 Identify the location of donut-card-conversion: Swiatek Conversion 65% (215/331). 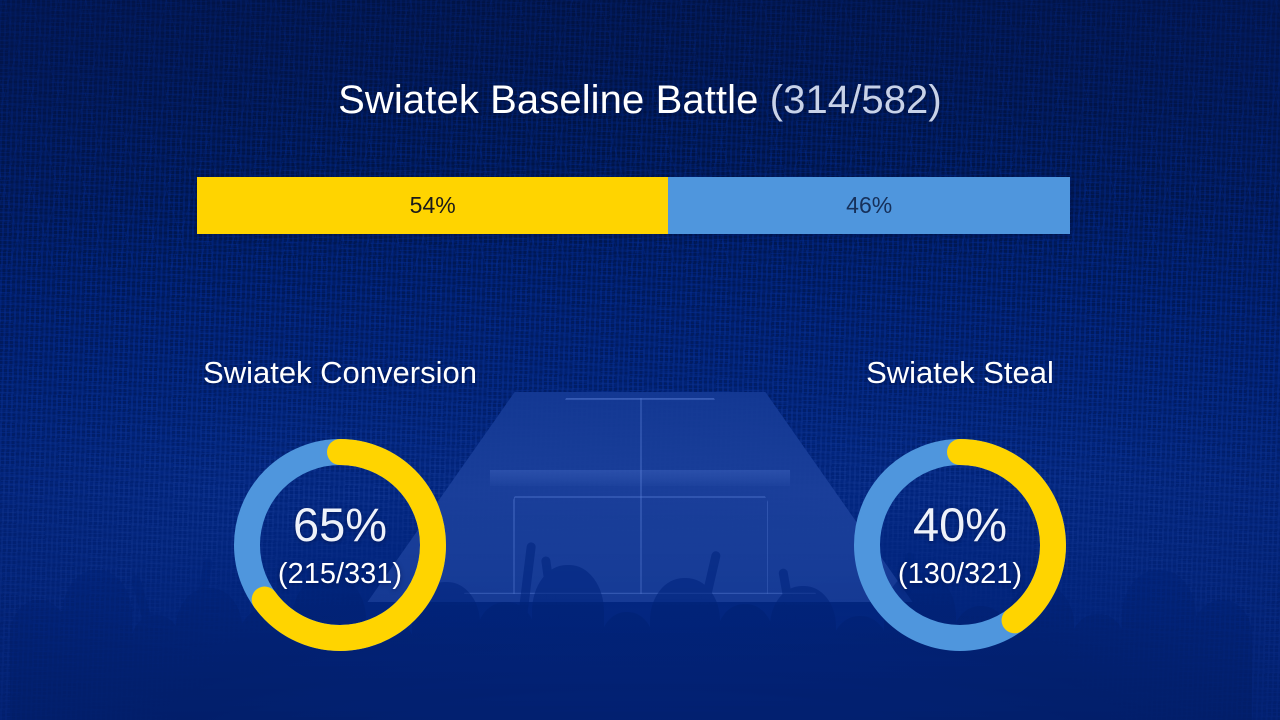
(340, 510).